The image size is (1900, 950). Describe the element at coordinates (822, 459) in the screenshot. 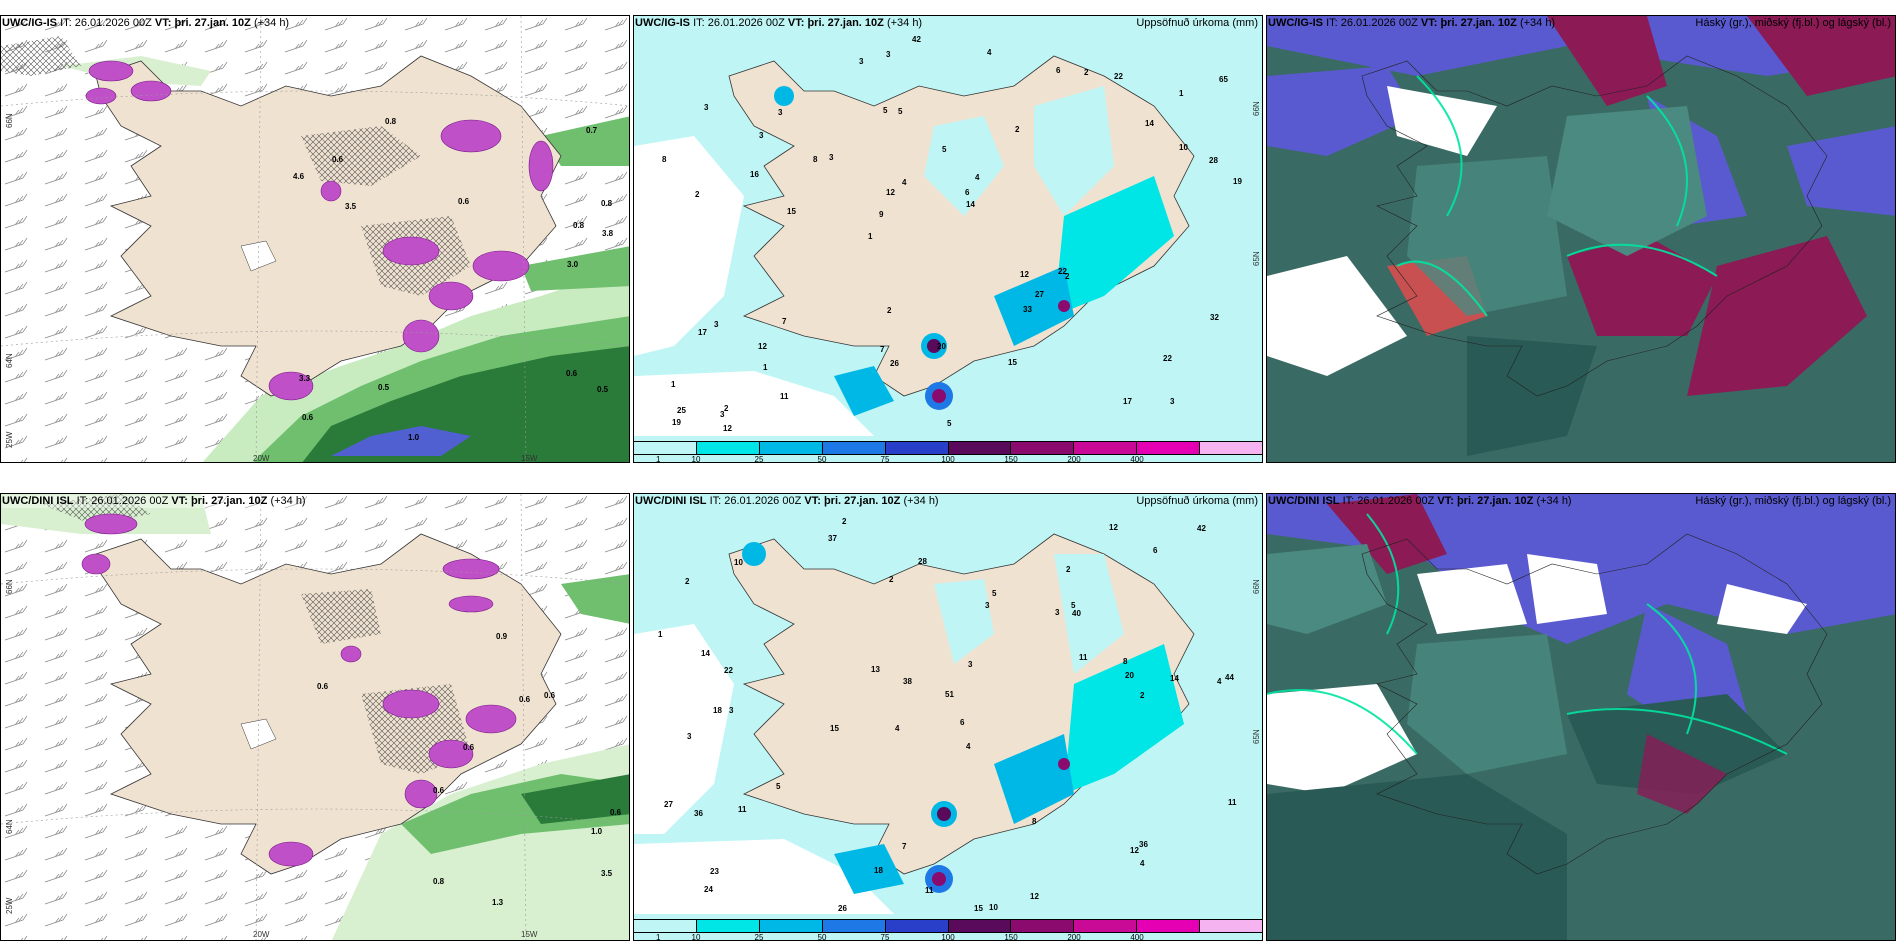

I see `colorbar-label: 50` at that location.